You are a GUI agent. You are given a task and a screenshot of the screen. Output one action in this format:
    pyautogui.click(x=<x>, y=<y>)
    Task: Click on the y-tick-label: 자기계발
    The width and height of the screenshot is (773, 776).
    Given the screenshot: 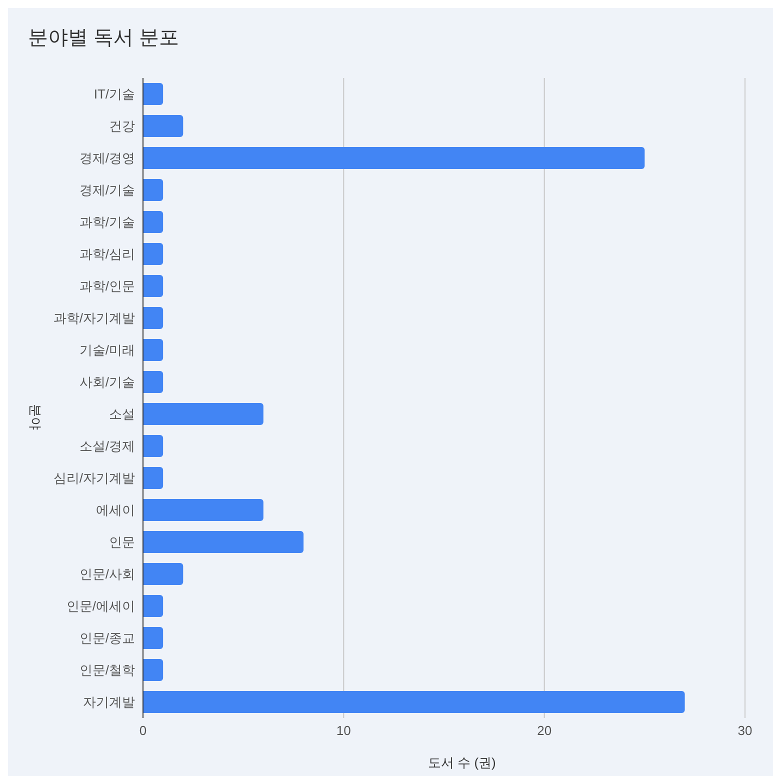 What is the action you would take?
    pyautogui.click(x=109, y=702)
    